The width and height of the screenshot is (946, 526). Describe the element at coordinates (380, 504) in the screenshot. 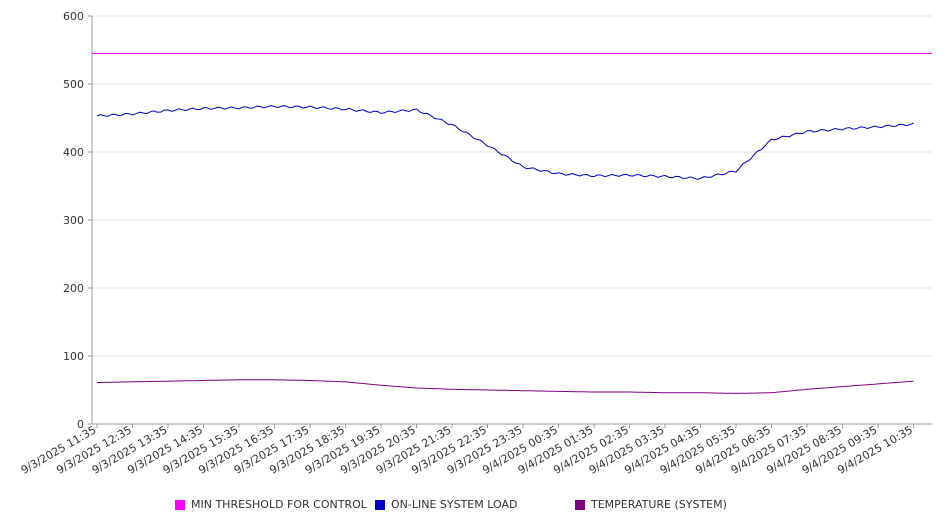

I see `legend-swatch-system-load` at that location.